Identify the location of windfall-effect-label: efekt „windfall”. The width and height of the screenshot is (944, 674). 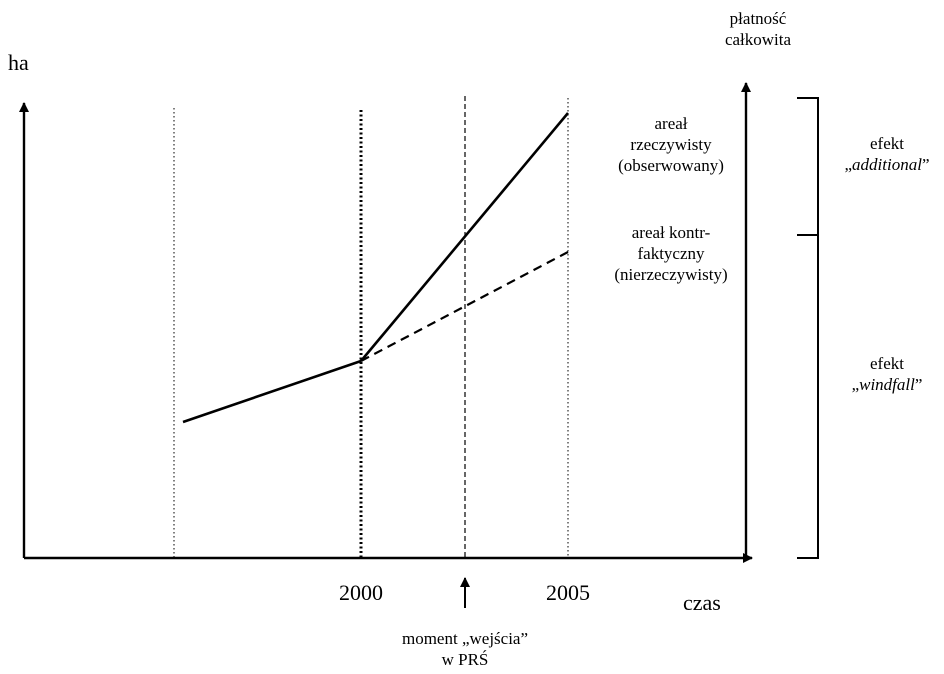
(887, 374).